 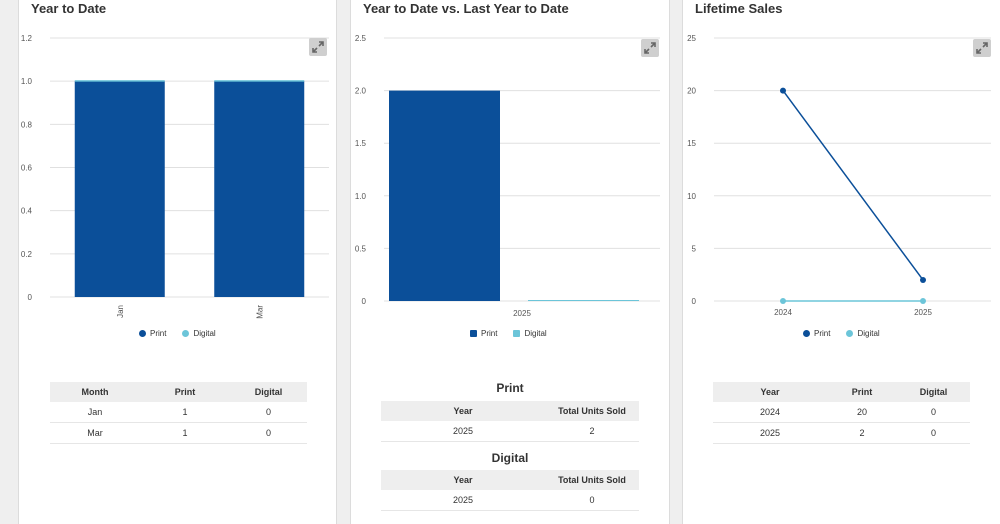 What do you see at coordinates (691, 143) in the screenshot?
I see `y-tick-label: 15` at bounding box center [691, 143].